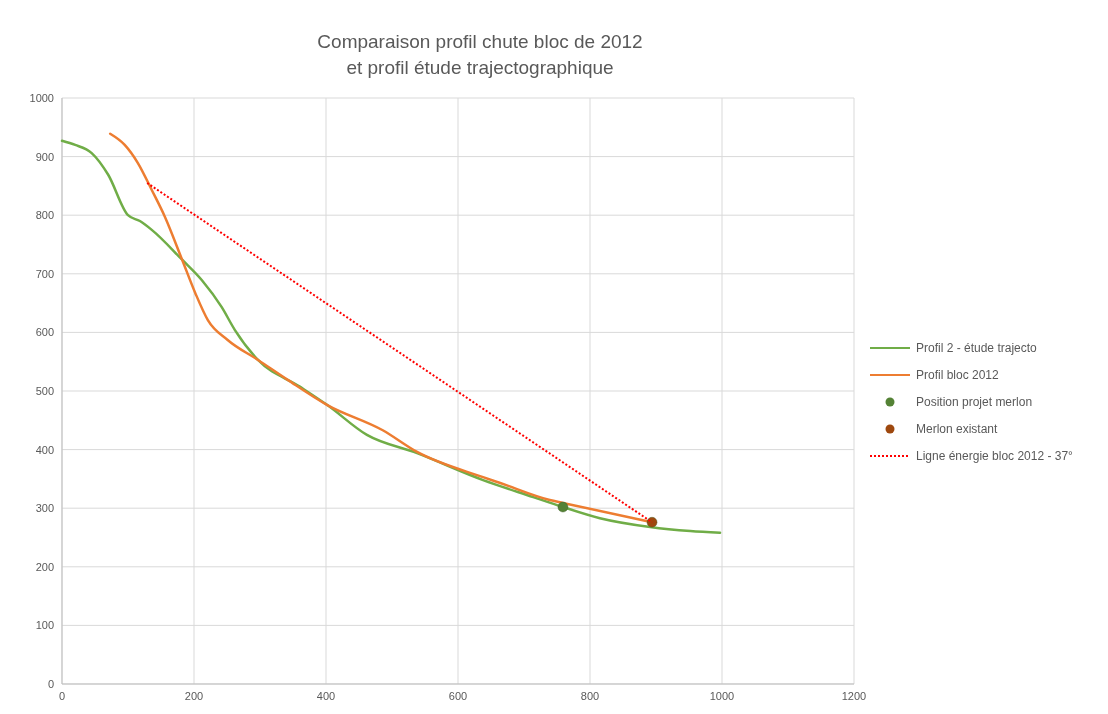 This screenshot has width=1108, height=714. Describe the element at coordinates (590, 696) in the screenshot. I see `x-tick-label: 800` at that location.